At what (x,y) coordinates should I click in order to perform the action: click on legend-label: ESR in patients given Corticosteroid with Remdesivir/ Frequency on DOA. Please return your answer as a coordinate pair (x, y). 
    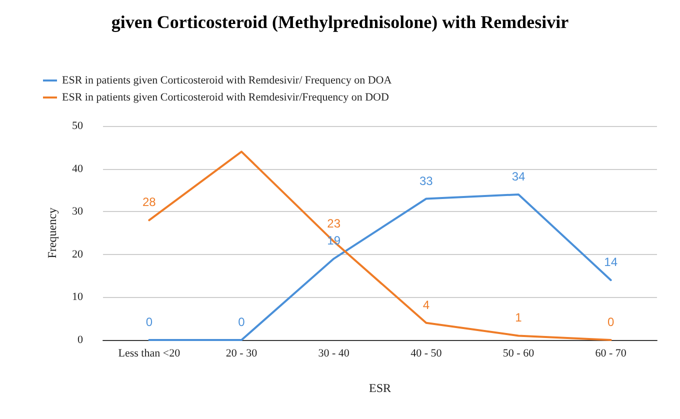
    Looking at the image, I should click on (227, 80).